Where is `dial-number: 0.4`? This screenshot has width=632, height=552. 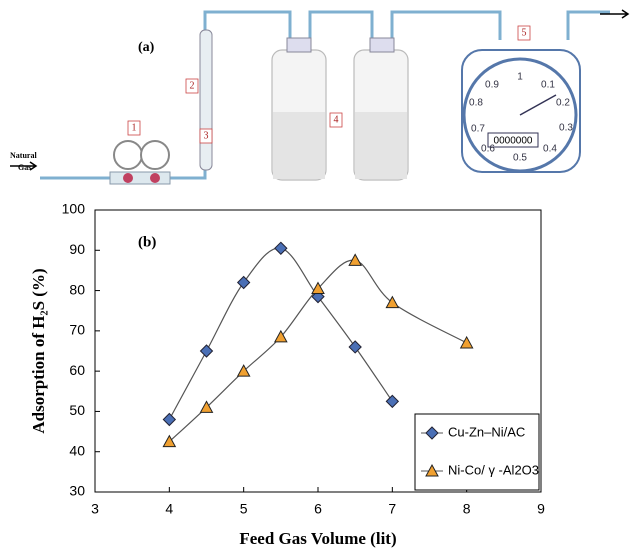 dial-number: 0.4 is located at coordinates (550, 149).